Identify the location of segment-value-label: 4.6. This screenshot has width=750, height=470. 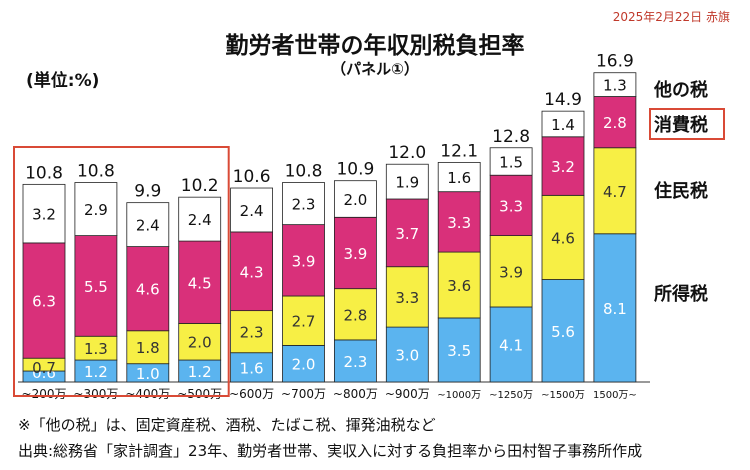
(563, 238).